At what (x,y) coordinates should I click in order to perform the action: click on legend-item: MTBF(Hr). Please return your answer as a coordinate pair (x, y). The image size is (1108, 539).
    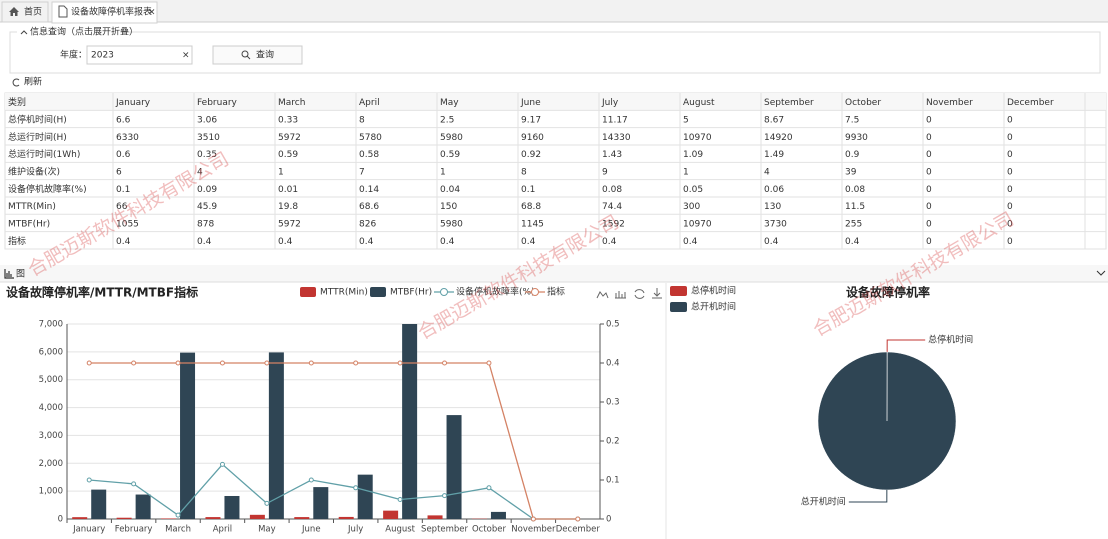
    Looking at the image, I should click on (401, 292).